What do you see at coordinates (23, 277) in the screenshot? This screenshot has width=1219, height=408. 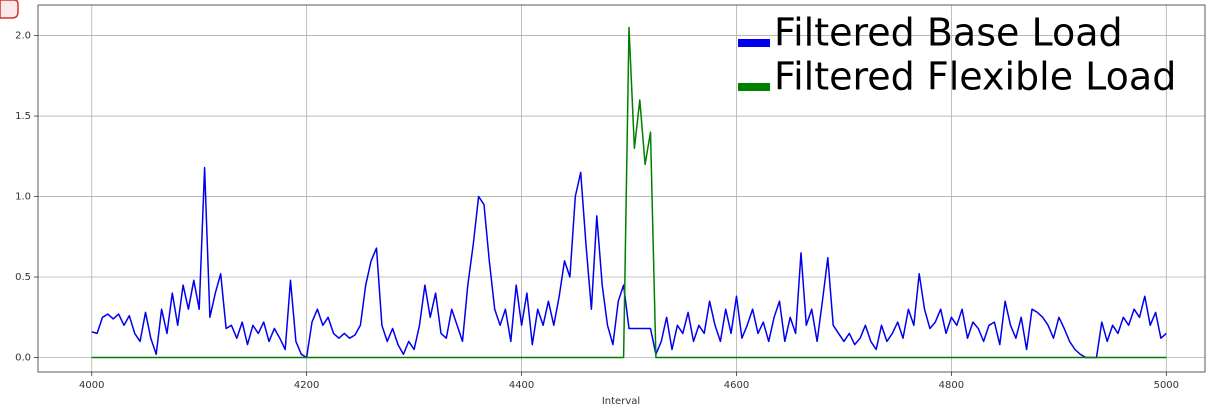 I see `y-tick-label: 0.5` at bounding box center [23, 277].